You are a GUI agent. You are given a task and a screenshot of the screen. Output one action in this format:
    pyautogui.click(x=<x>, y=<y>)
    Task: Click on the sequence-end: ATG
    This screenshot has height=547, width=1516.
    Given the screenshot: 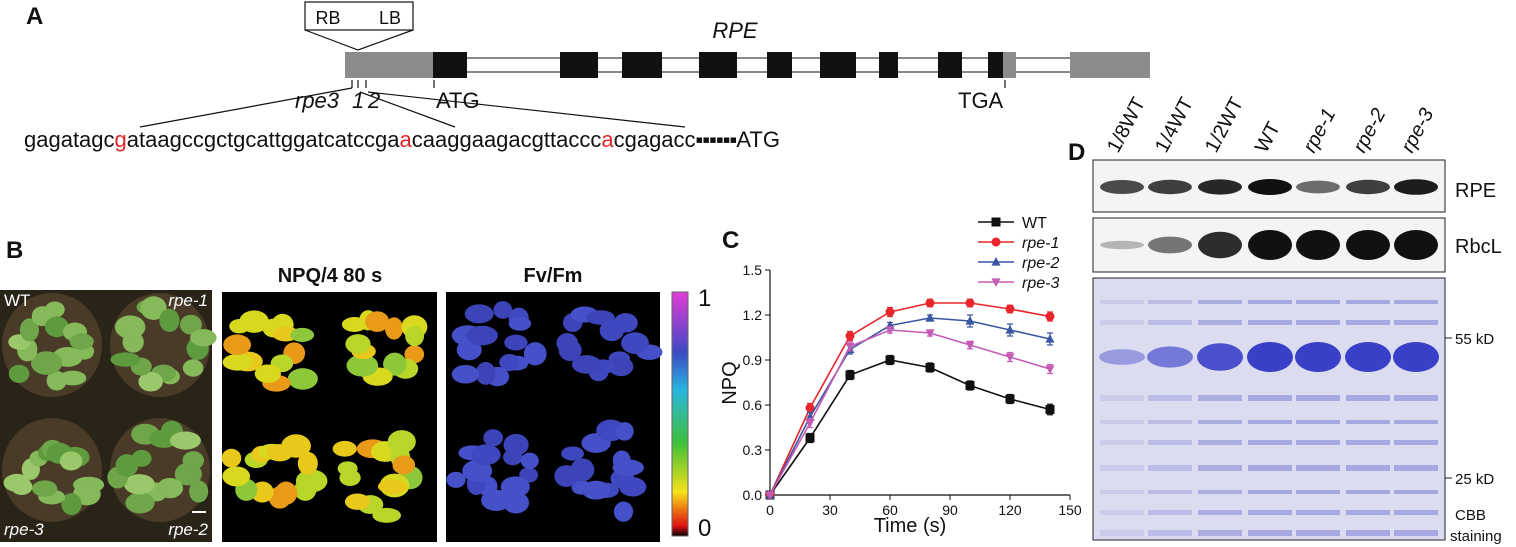 What is the action you would take?
    pyautogui.click(x=758, y=139)
    